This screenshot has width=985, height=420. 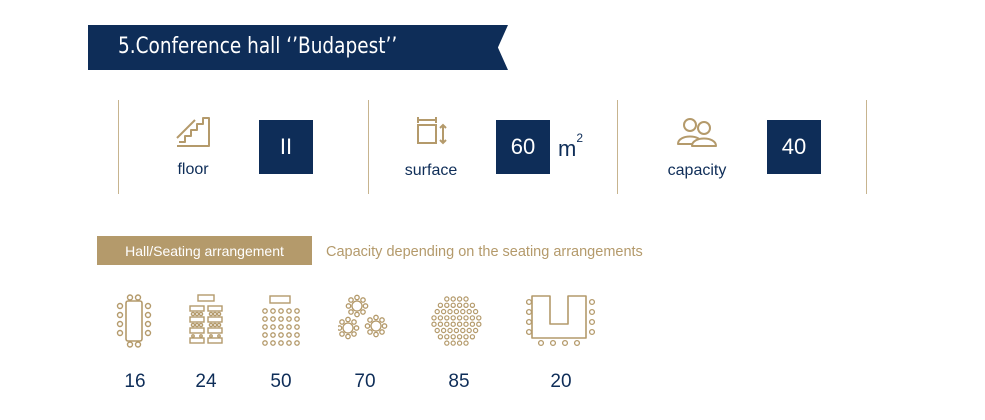 I want to click on boardroom-capacity: 16, so click(x=135, y=381).